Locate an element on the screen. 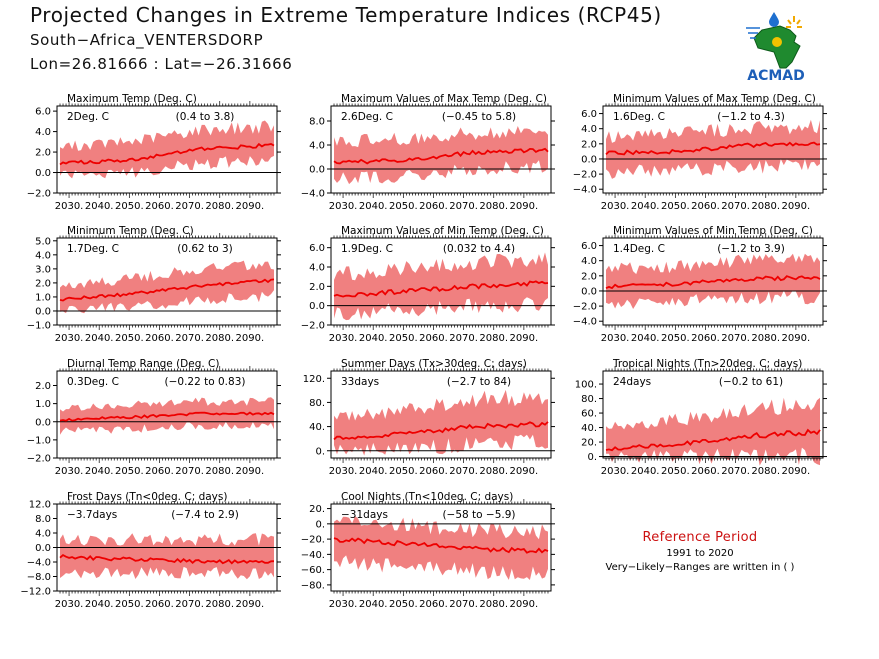  acmad-logo: ACMAD is located at coordinates (776, 46).